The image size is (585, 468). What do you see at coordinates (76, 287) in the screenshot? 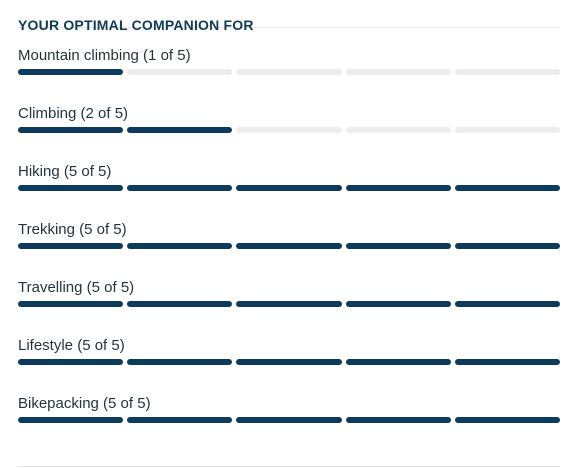
I see `activity-label: Travelling (5 of 5)` at bounding box center [76, 287].